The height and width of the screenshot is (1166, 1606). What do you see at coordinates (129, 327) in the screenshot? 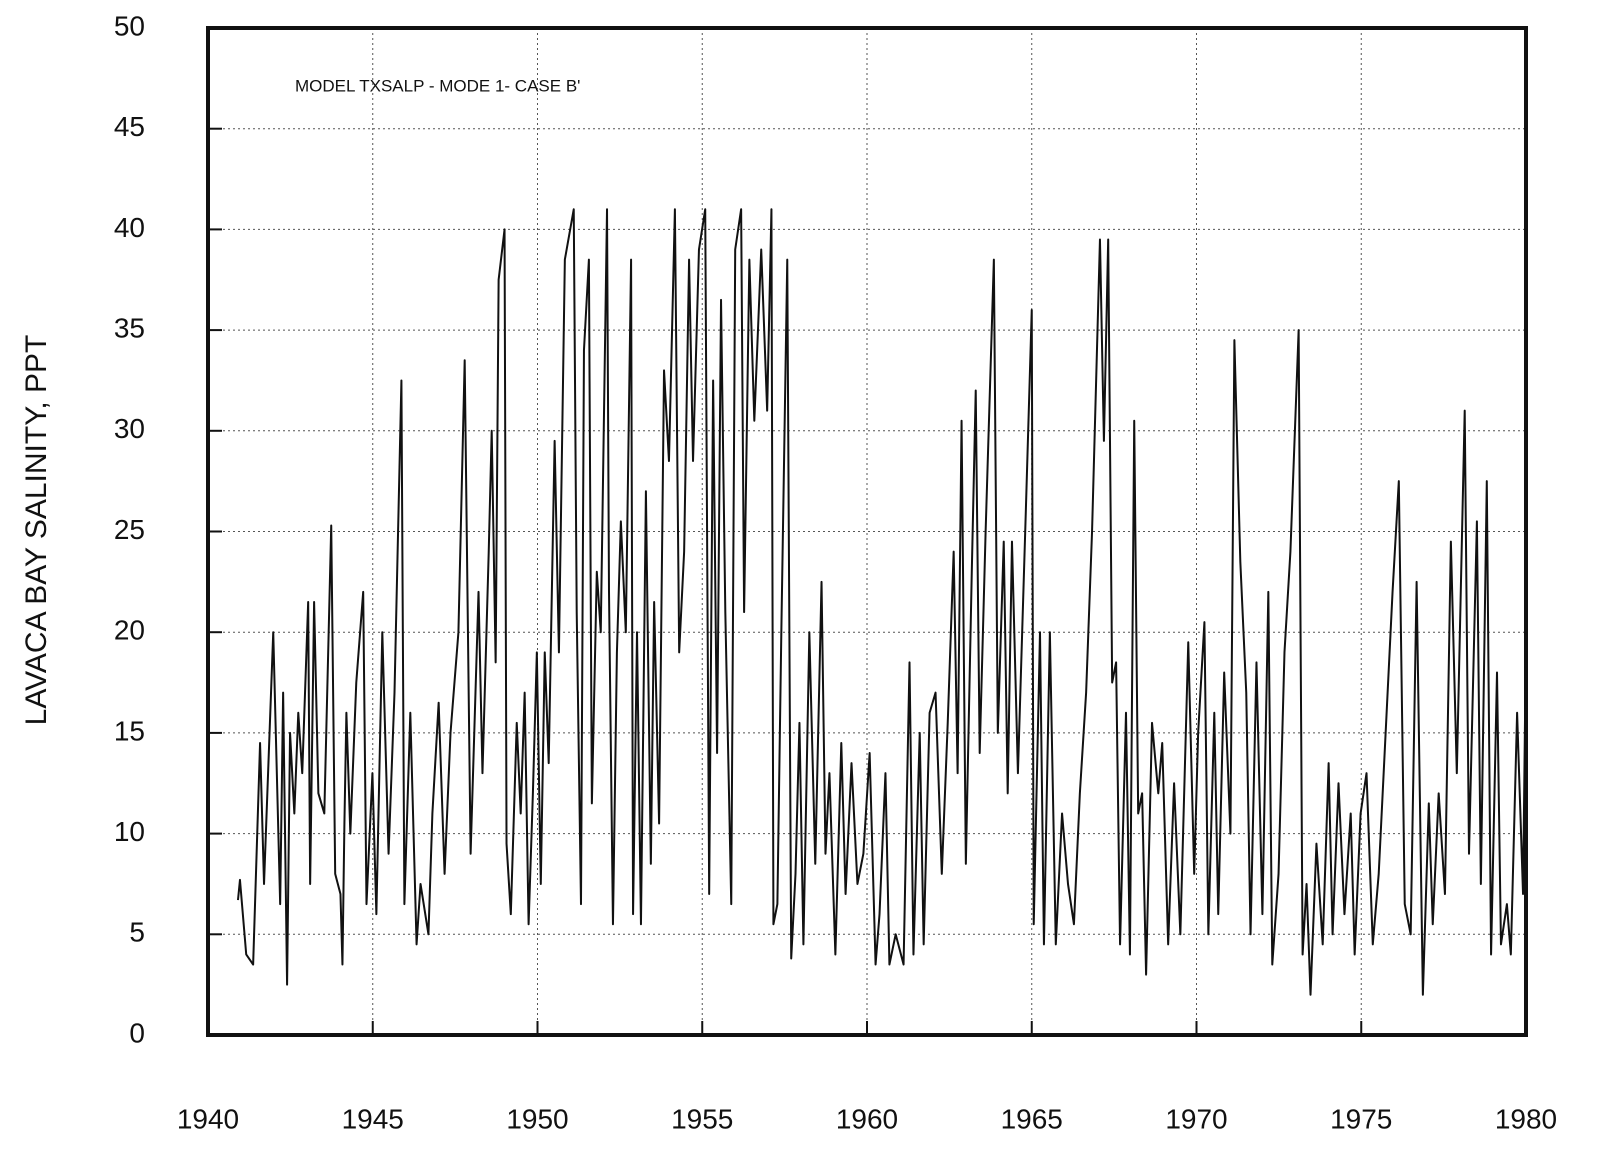
I see `y-tick-label: 35` at bounding box center [129, 327].